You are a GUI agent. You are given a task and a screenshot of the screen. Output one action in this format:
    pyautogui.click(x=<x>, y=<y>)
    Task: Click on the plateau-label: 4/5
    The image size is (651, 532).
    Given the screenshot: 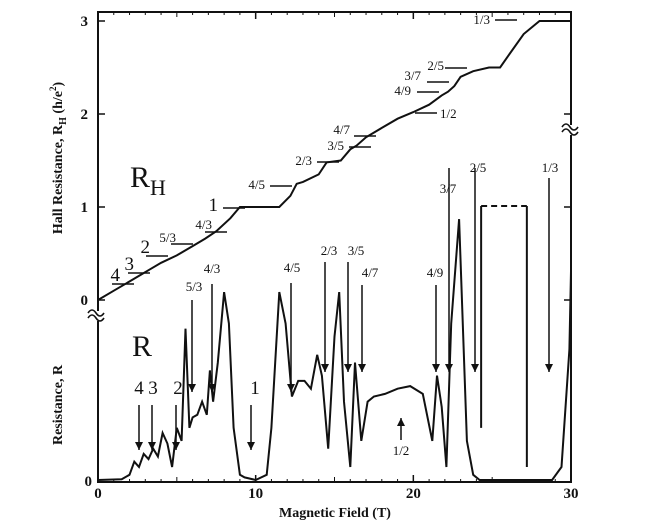 What is the action you would take?
    pyautogui.click(x=256, y=184)
    